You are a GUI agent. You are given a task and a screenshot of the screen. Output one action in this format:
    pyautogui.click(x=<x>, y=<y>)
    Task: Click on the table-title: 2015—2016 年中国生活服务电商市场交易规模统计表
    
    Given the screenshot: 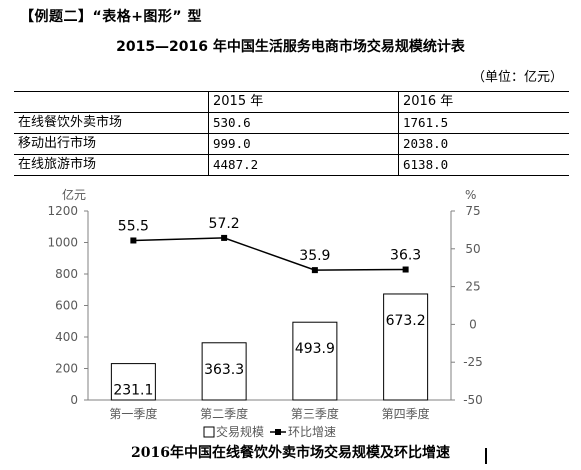 What is the action you would take?
    pyautogui.click(x=290, y=47)
    